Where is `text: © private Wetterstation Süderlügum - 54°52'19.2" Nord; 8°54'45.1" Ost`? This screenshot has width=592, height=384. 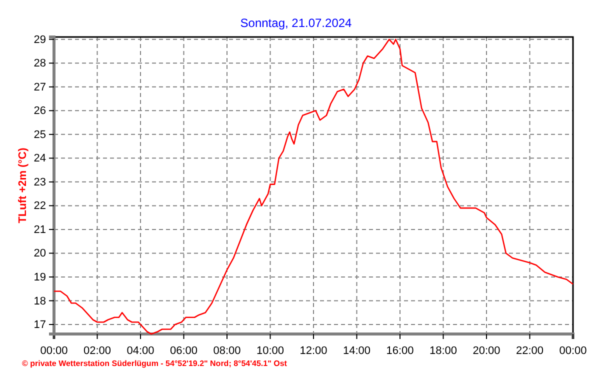
text: © private Wetterstation Süderlügum - 54°52'19.2" Nord; 8°54'45.1" Ost is located at coordinates (155, 363).